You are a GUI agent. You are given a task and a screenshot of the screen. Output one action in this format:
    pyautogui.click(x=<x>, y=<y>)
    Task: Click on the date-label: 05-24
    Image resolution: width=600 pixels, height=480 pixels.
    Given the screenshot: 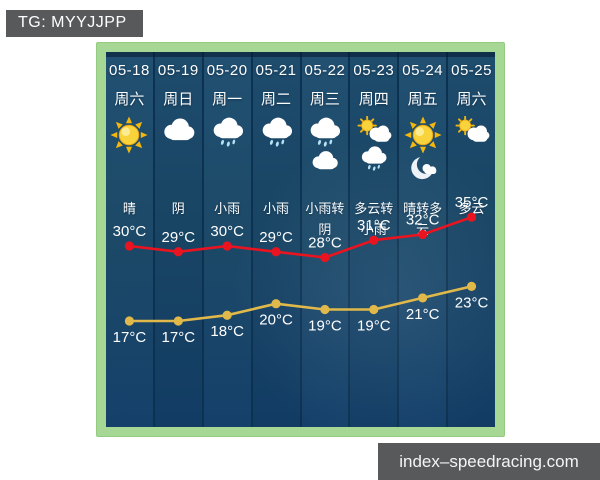 What is the action you would take?
    pyautogui.click(x=423, y=70)
    